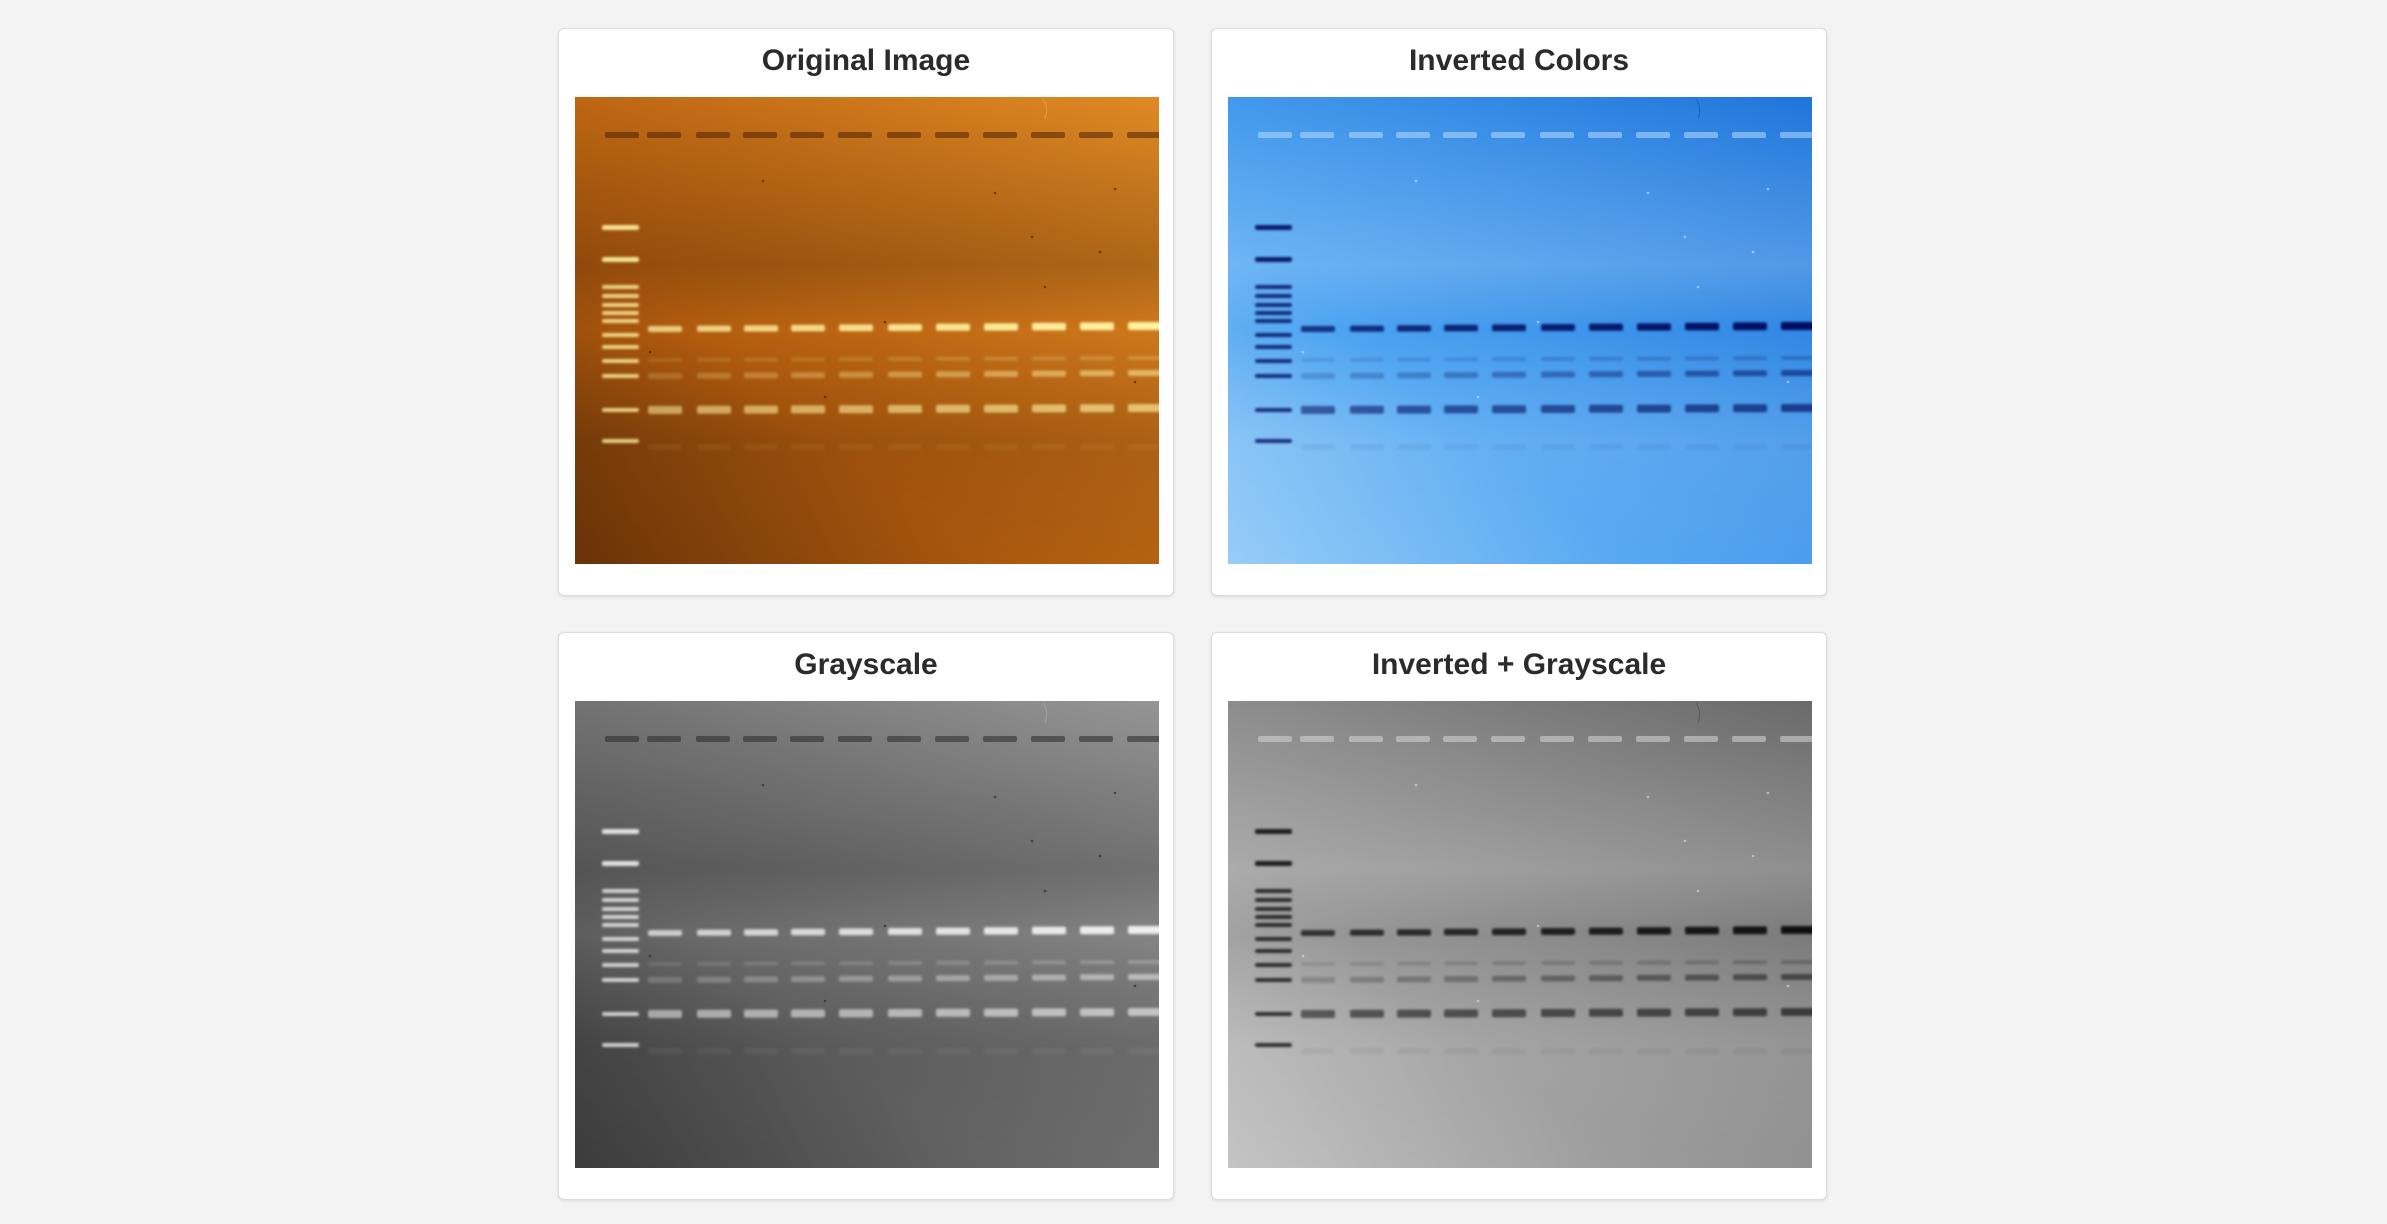  I want to click on panel-inverted: Inverted Colors, so click(1519, 312).